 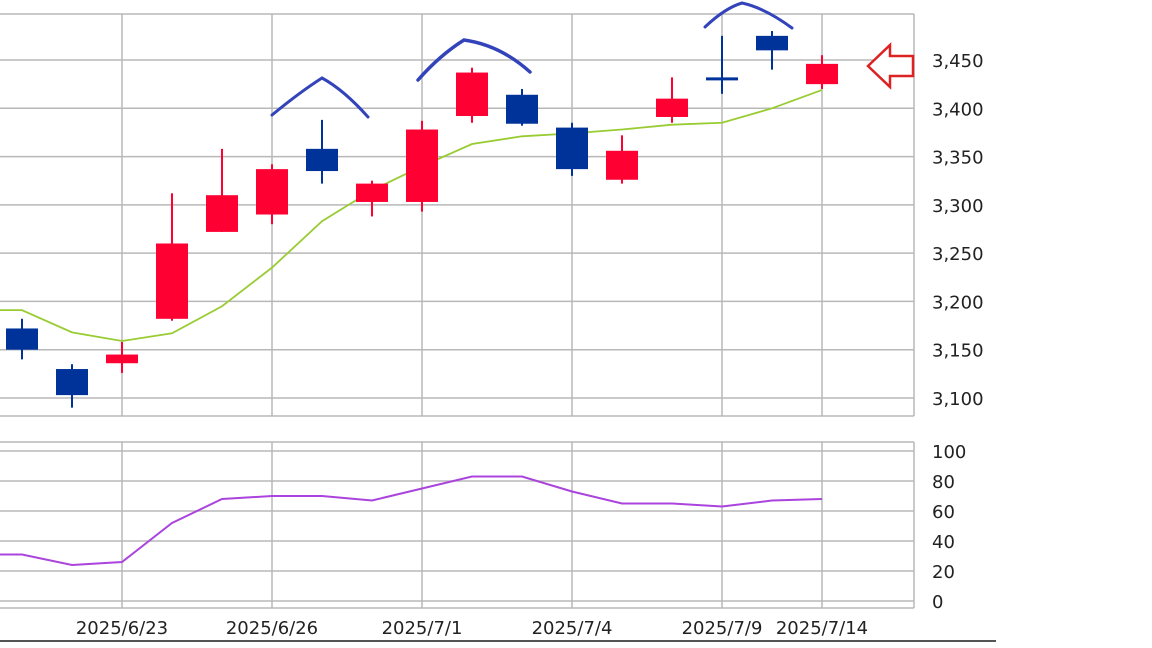 I want to click on date-tick-label: 2025/7/1, so click(x=422, y=628).